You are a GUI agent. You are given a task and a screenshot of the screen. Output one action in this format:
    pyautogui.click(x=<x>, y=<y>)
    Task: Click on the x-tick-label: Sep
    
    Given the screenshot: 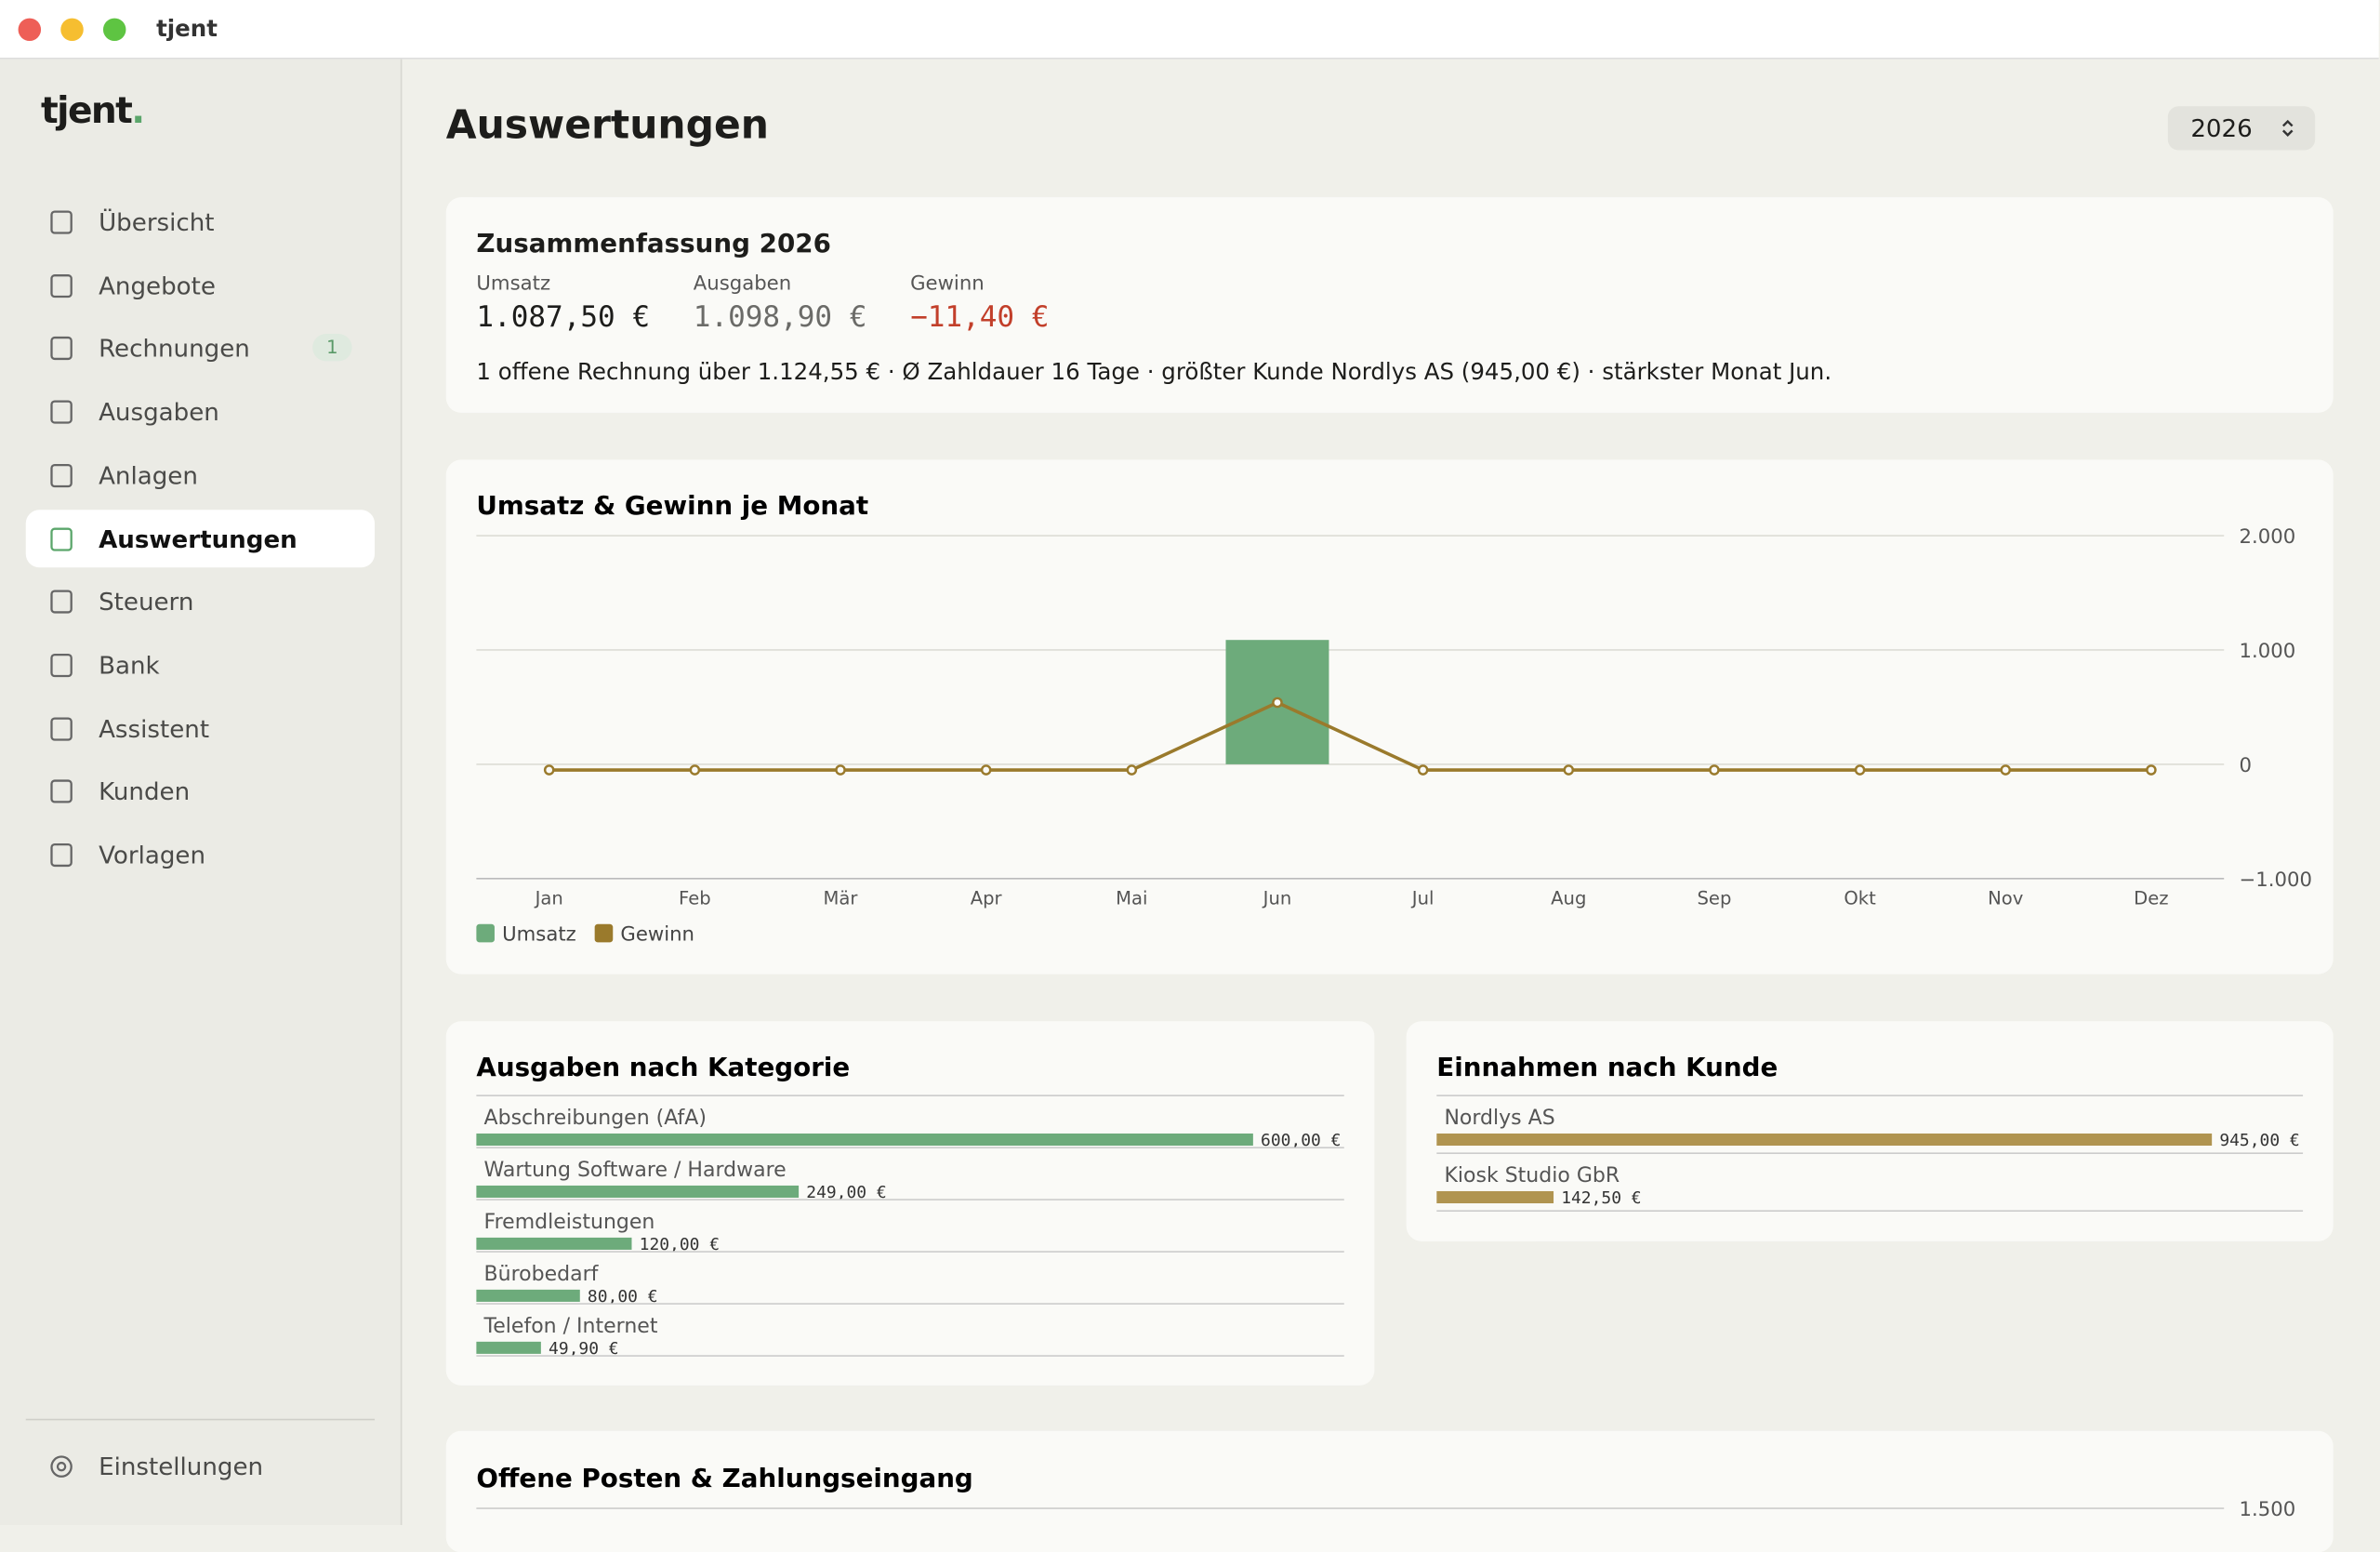 What is the action you would take?
    pyautogui.click(x=1714, y=898)
    